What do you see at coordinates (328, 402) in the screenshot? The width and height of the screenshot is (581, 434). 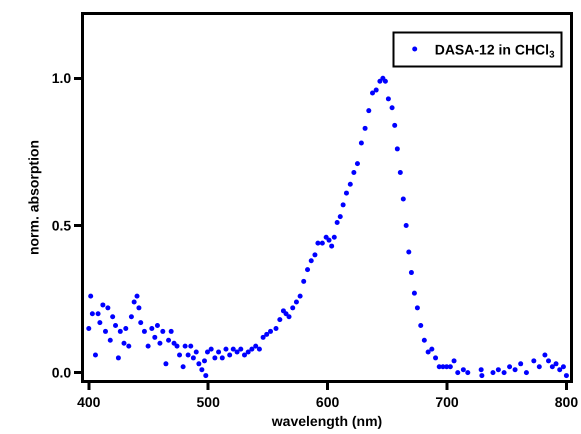 I see `x-tick-label: 600` at bounding box center [328, 402].